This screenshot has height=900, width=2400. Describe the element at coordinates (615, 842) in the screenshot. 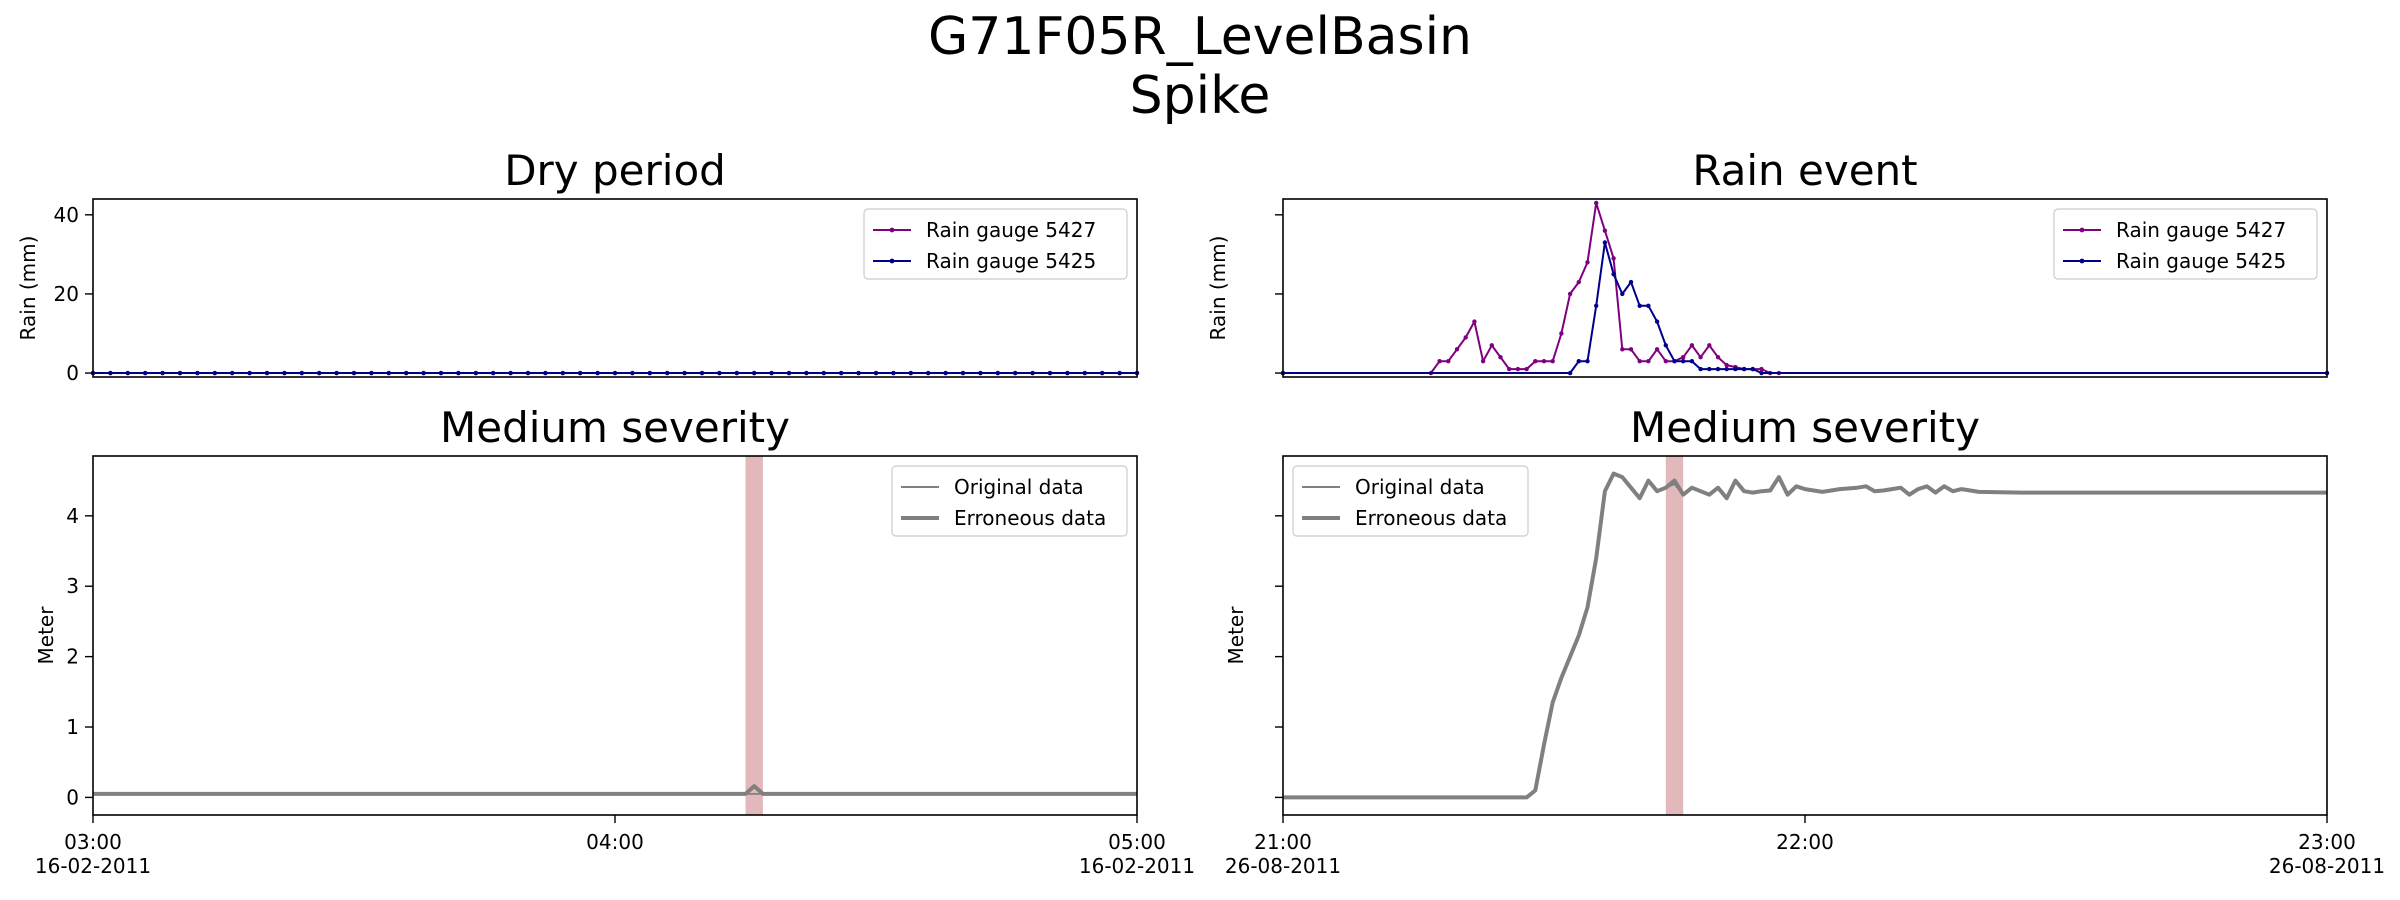

I see `x-tick-label: 04:00` at that location.